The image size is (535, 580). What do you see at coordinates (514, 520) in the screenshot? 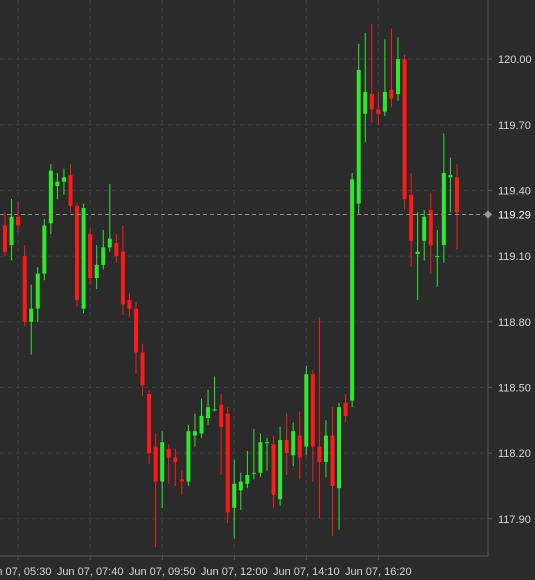
I see `y-tick-label: 117.90` at bounding box center [514, 520].